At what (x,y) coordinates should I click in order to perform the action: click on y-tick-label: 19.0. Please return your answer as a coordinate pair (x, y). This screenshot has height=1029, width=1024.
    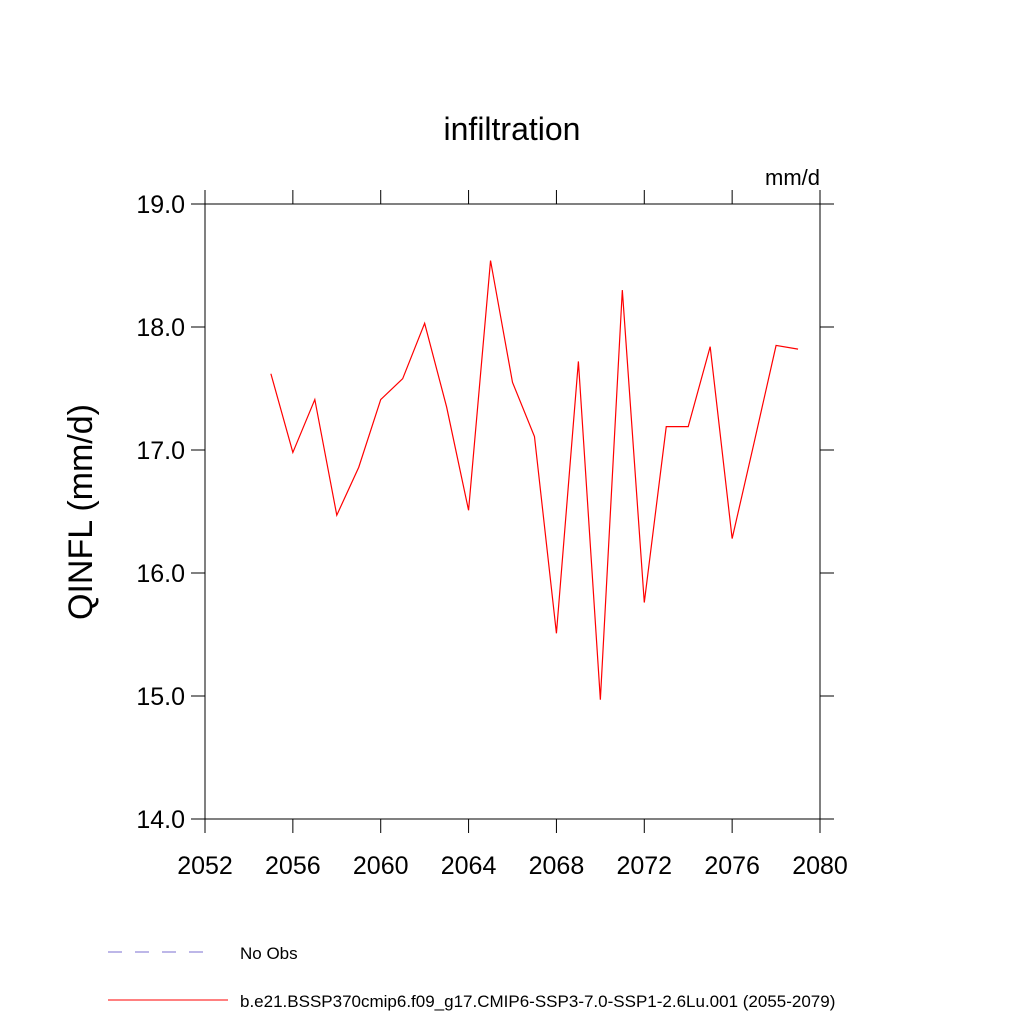
    Looking at the image, I should click on (160, 205).